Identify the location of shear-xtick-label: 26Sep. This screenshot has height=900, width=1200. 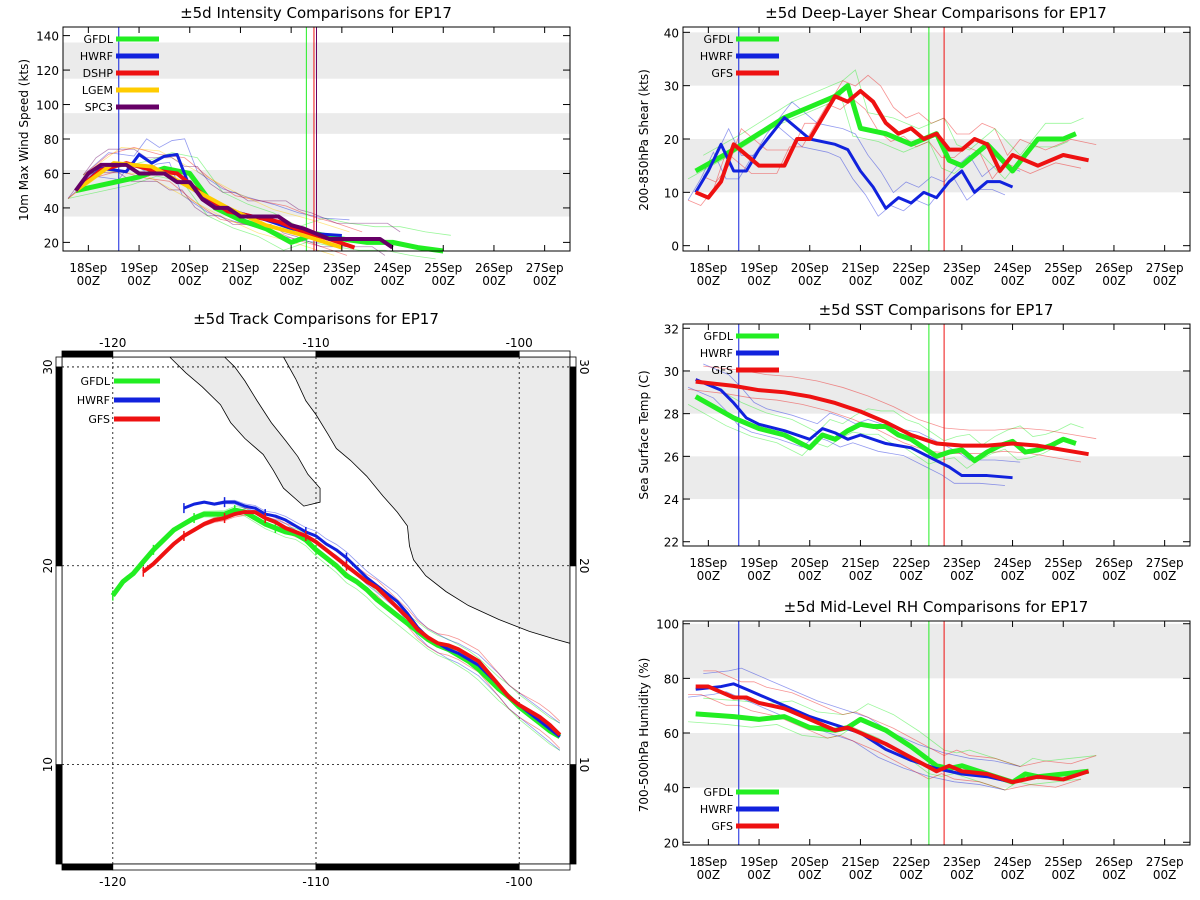
(1114, 268).